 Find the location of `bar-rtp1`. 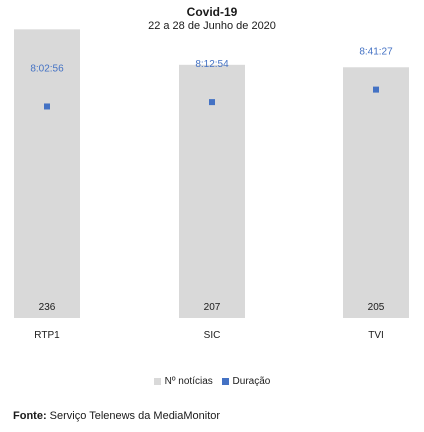

bar-rtp1 is located at coordinates (47, 173).